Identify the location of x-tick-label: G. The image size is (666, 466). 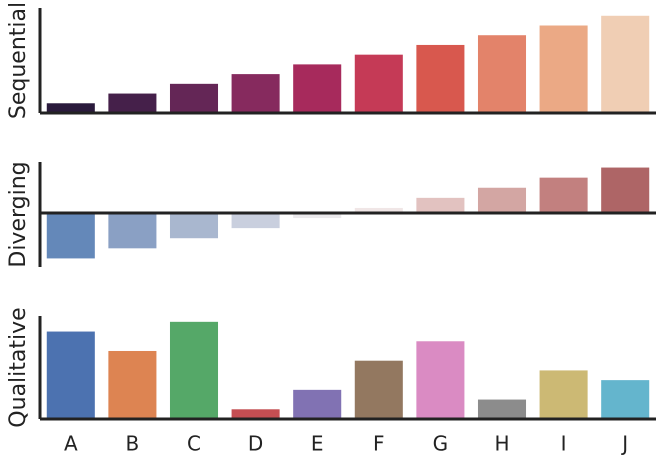
(441, 444).